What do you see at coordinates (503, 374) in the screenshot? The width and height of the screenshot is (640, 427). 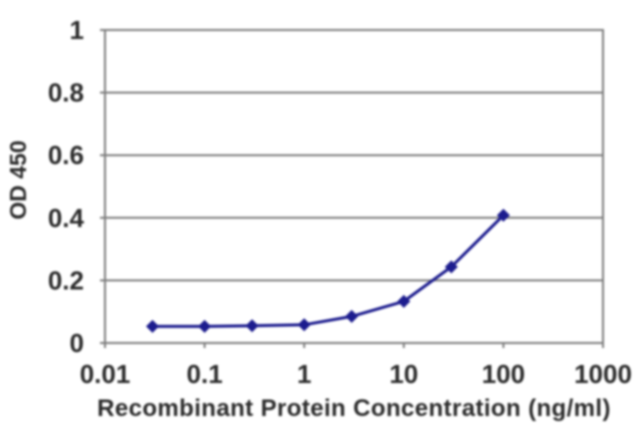 I see `svg-text: 100` at bounding box center [503, 374].